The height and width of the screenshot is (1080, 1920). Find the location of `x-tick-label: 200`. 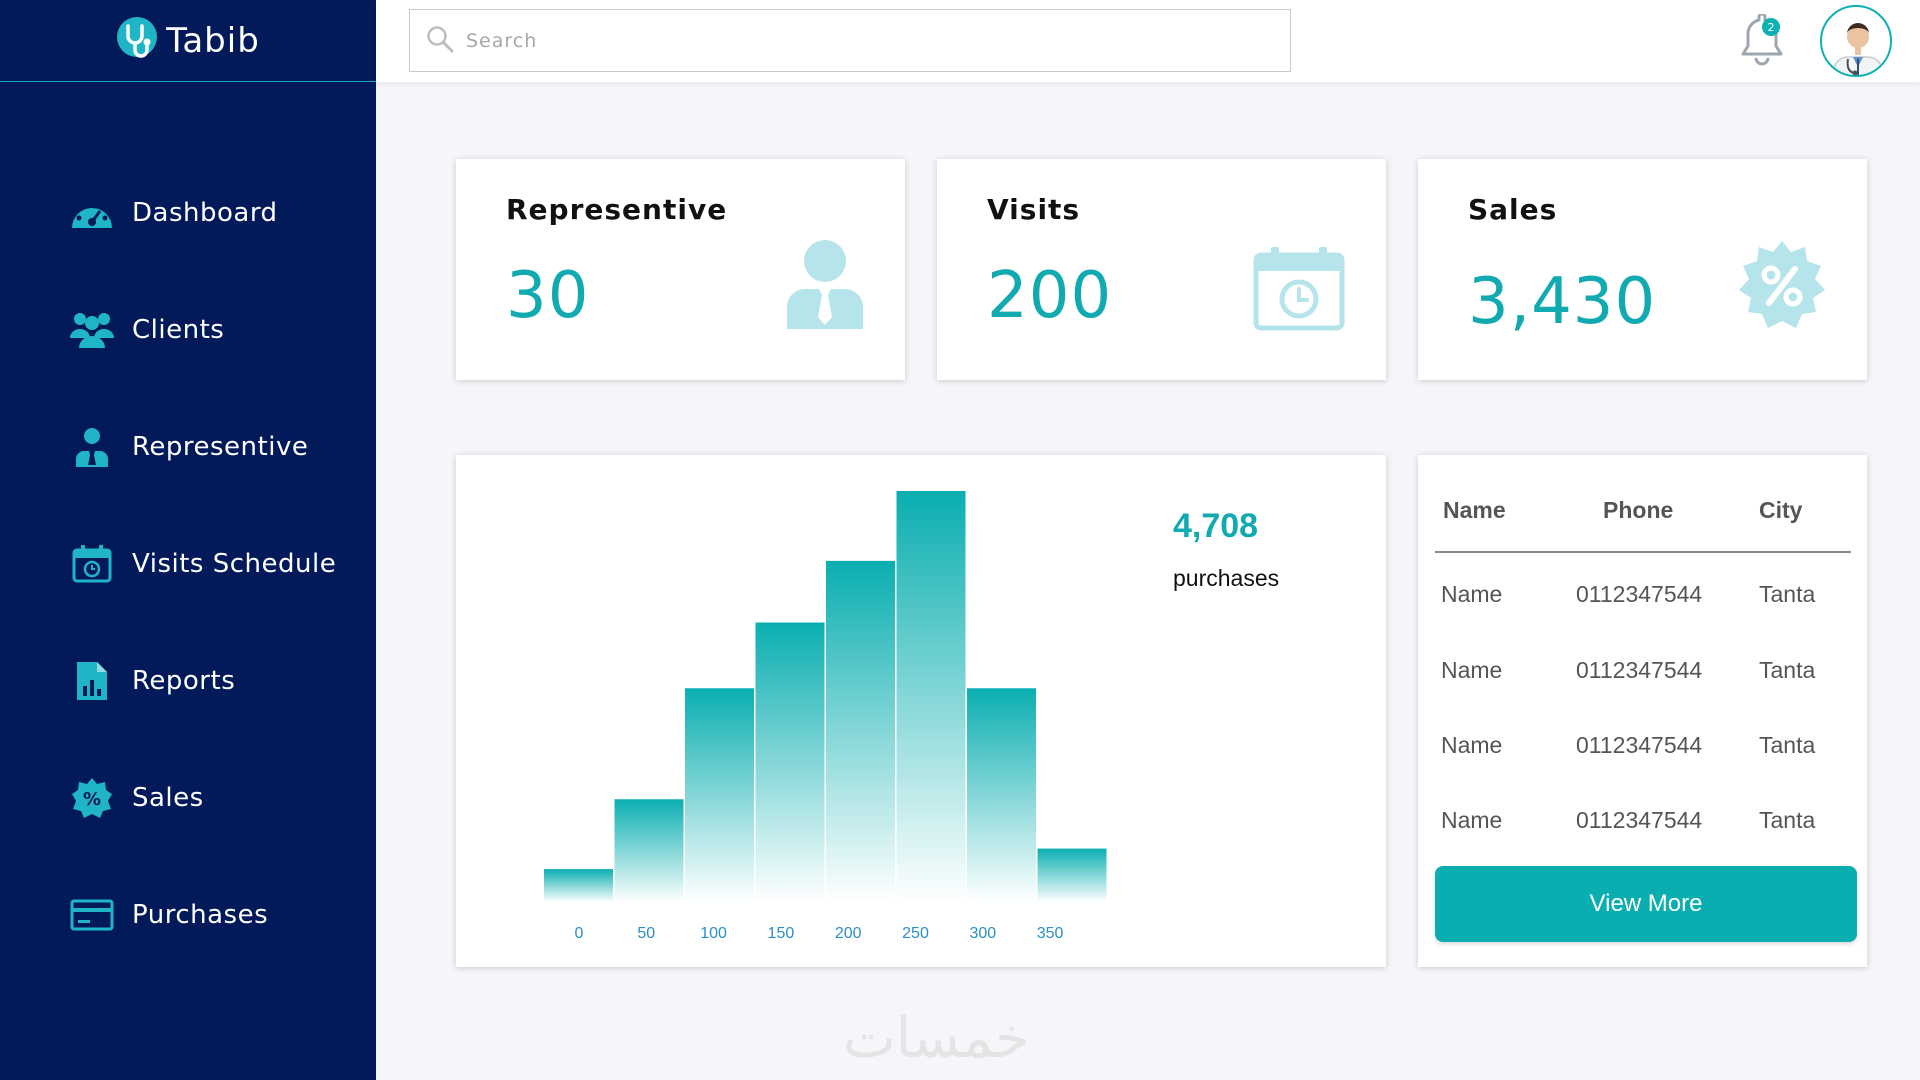

x-tick-label: 200 is located at coordinates (848, 933).